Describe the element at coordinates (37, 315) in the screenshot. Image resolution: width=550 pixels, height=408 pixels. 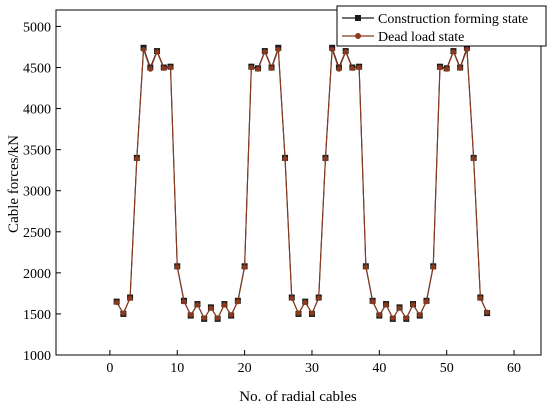
I see `y-tick-label: 1500` at that location.